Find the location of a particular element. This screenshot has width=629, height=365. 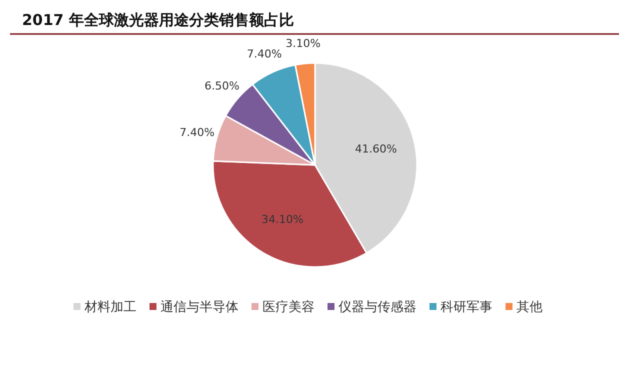

data-label: 3.10% is located at coordinates (303, 43).